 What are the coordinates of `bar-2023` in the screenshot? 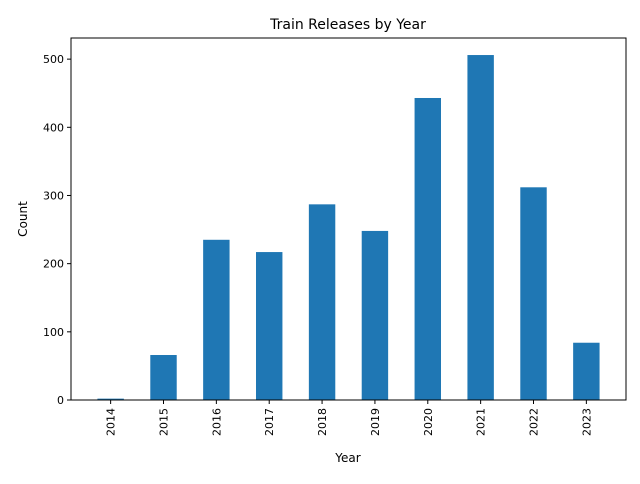 It's located at (586, 371).